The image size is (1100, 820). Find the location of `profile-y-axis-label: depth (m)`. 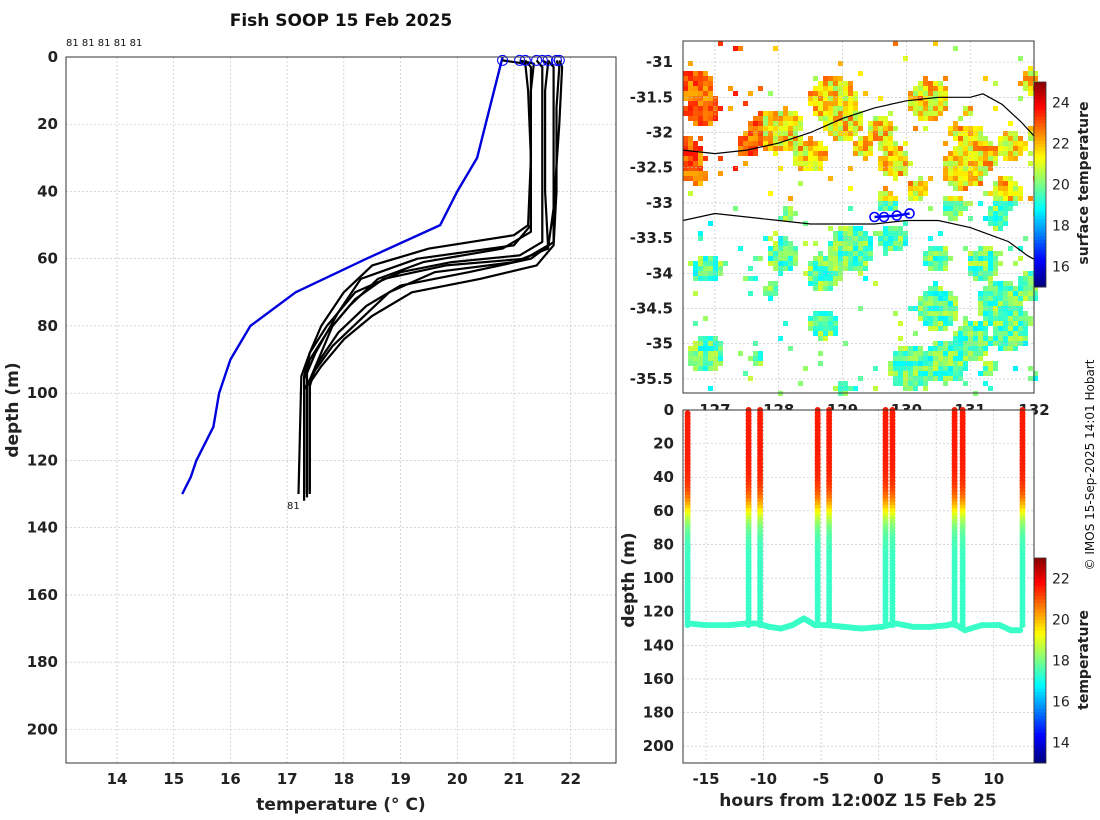

profile-y-axis-label: depth (m) is located at coordinates (13, 409).